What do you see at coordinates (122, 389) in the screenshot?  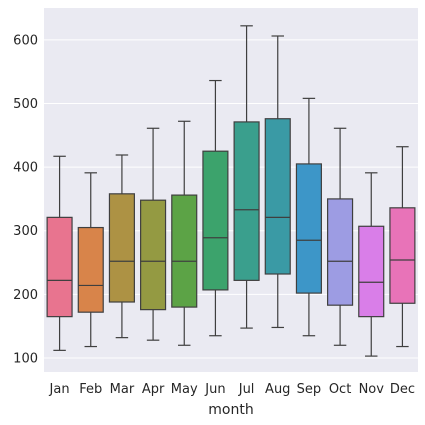 I see `x-tick-label-mar: Mar` at bounding box center [122, 389].